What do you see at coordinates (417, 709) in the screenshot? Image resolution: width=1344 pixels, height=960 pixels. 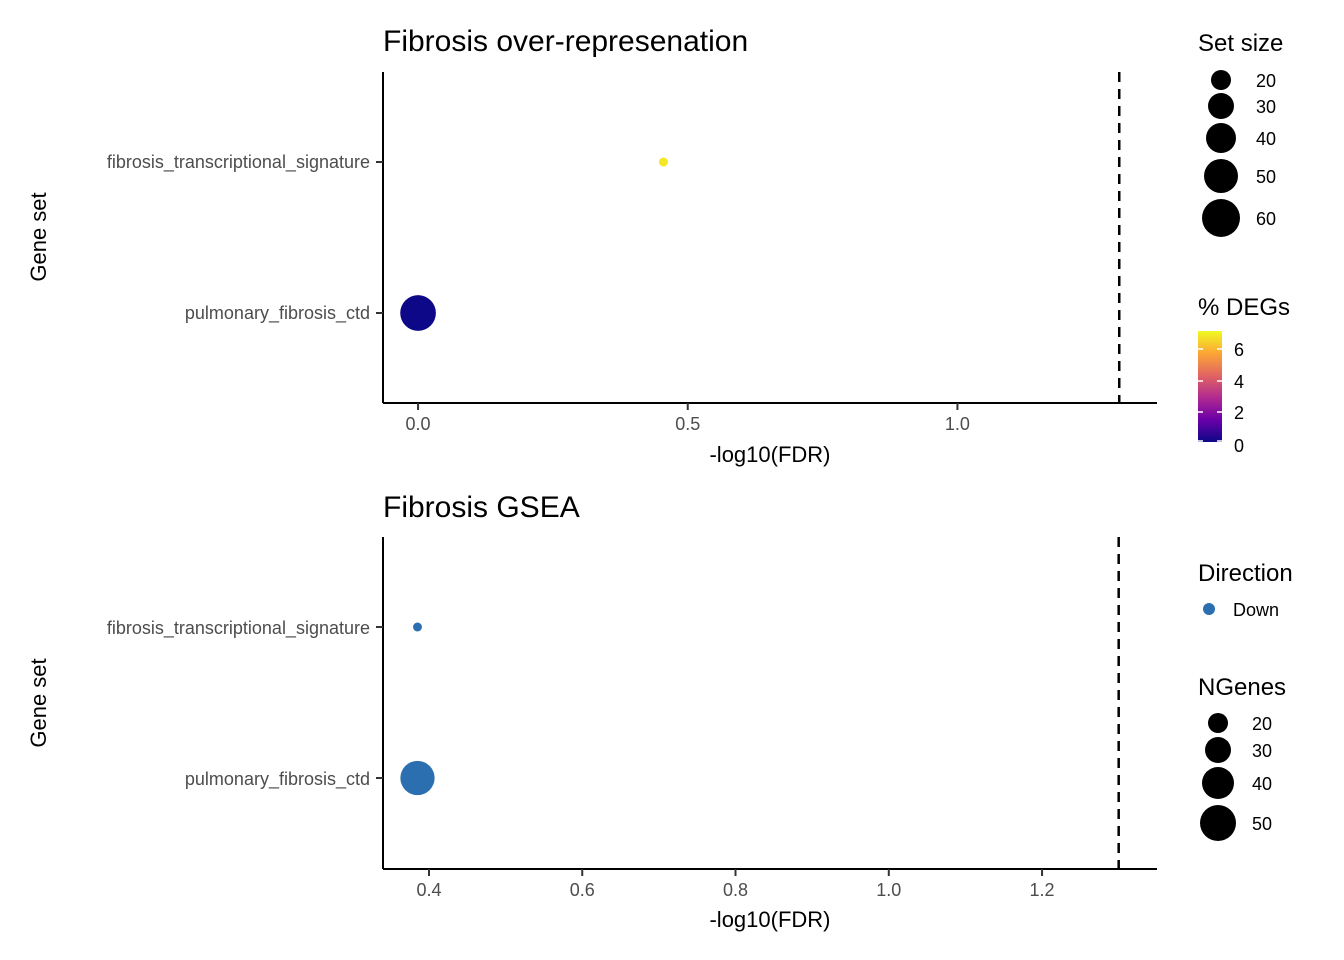 I see `panel2-points` at bounding box center [417, 709].